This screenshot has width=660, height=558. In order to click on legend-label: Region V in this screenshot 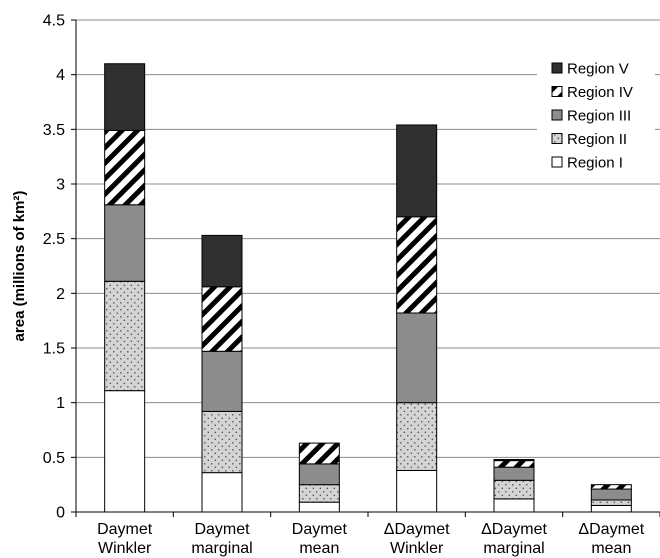, I will do `click(598, 69)`.